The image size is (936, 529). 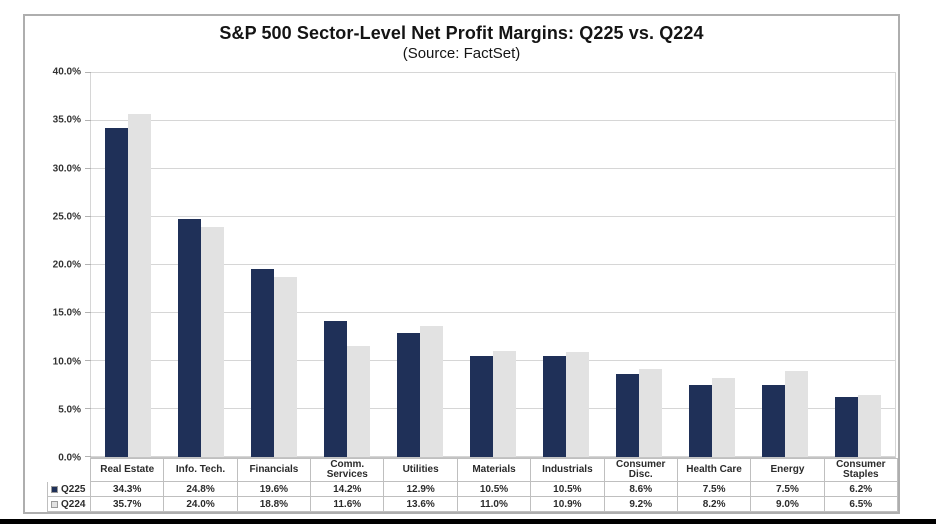 What do you see at coordinates (797, 413) in the screenshot?
I see `bar-q224-energy` at bounding box center [797, 413].